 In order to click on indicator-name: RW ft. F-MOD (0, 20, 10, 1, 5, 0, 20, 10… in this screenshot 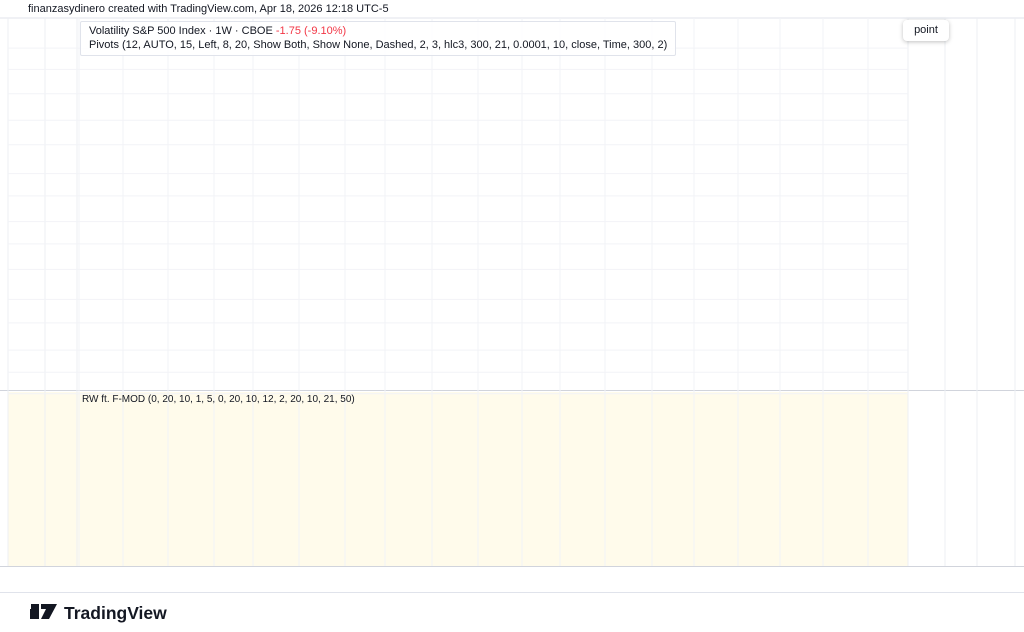, I will do `click(218, 399)`.